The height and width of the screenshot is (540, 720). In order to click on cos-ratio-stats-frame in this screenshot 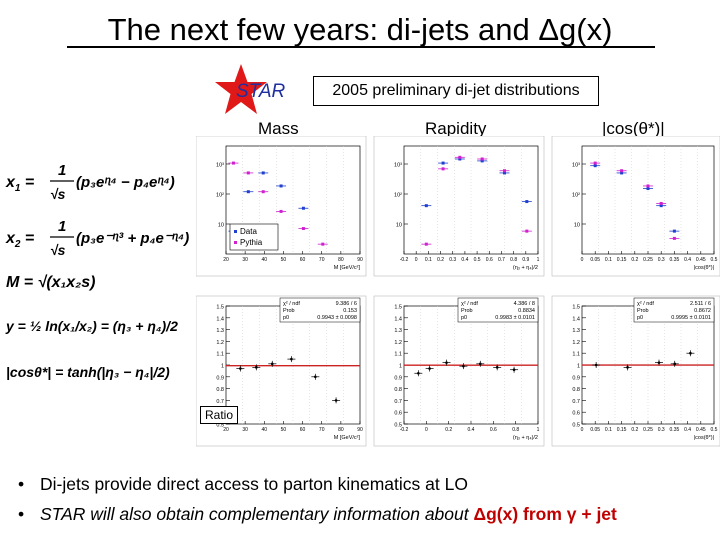, I will do `click(674, 310)`.